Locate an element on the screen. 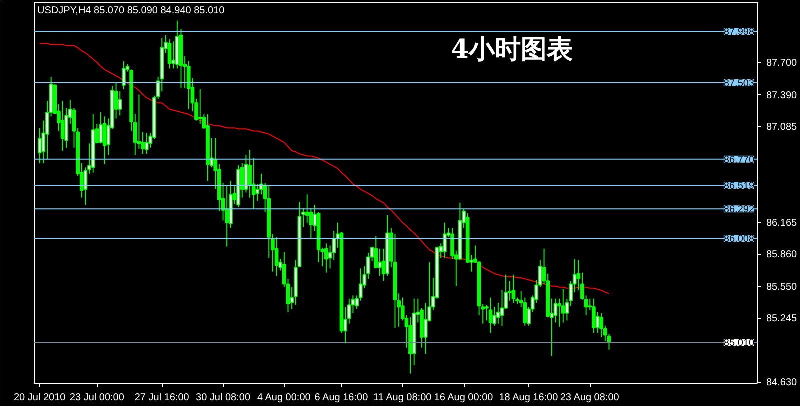 This screenshot has height=406, width=800. y-tick-label: 86.165 is located at coordinates (782, 223).